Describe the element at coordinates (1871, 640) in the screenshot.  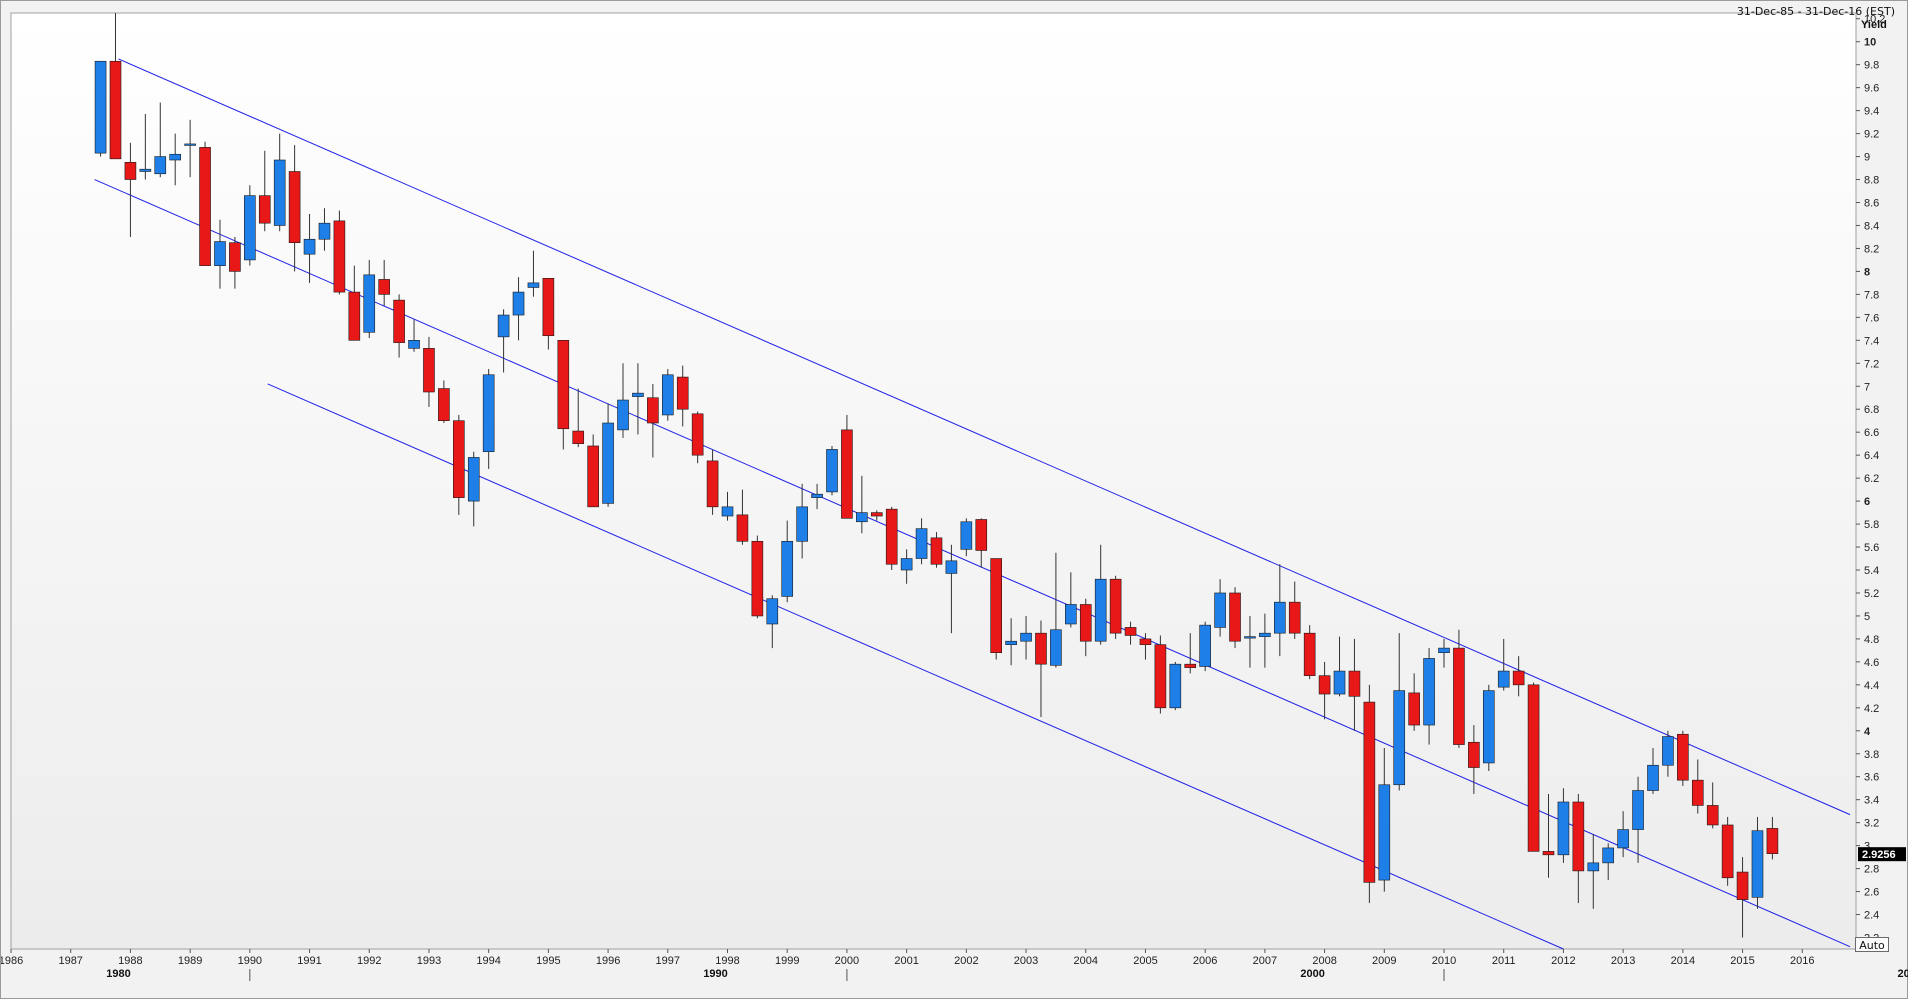
I see `y-tick-label: 4.8` at that location.